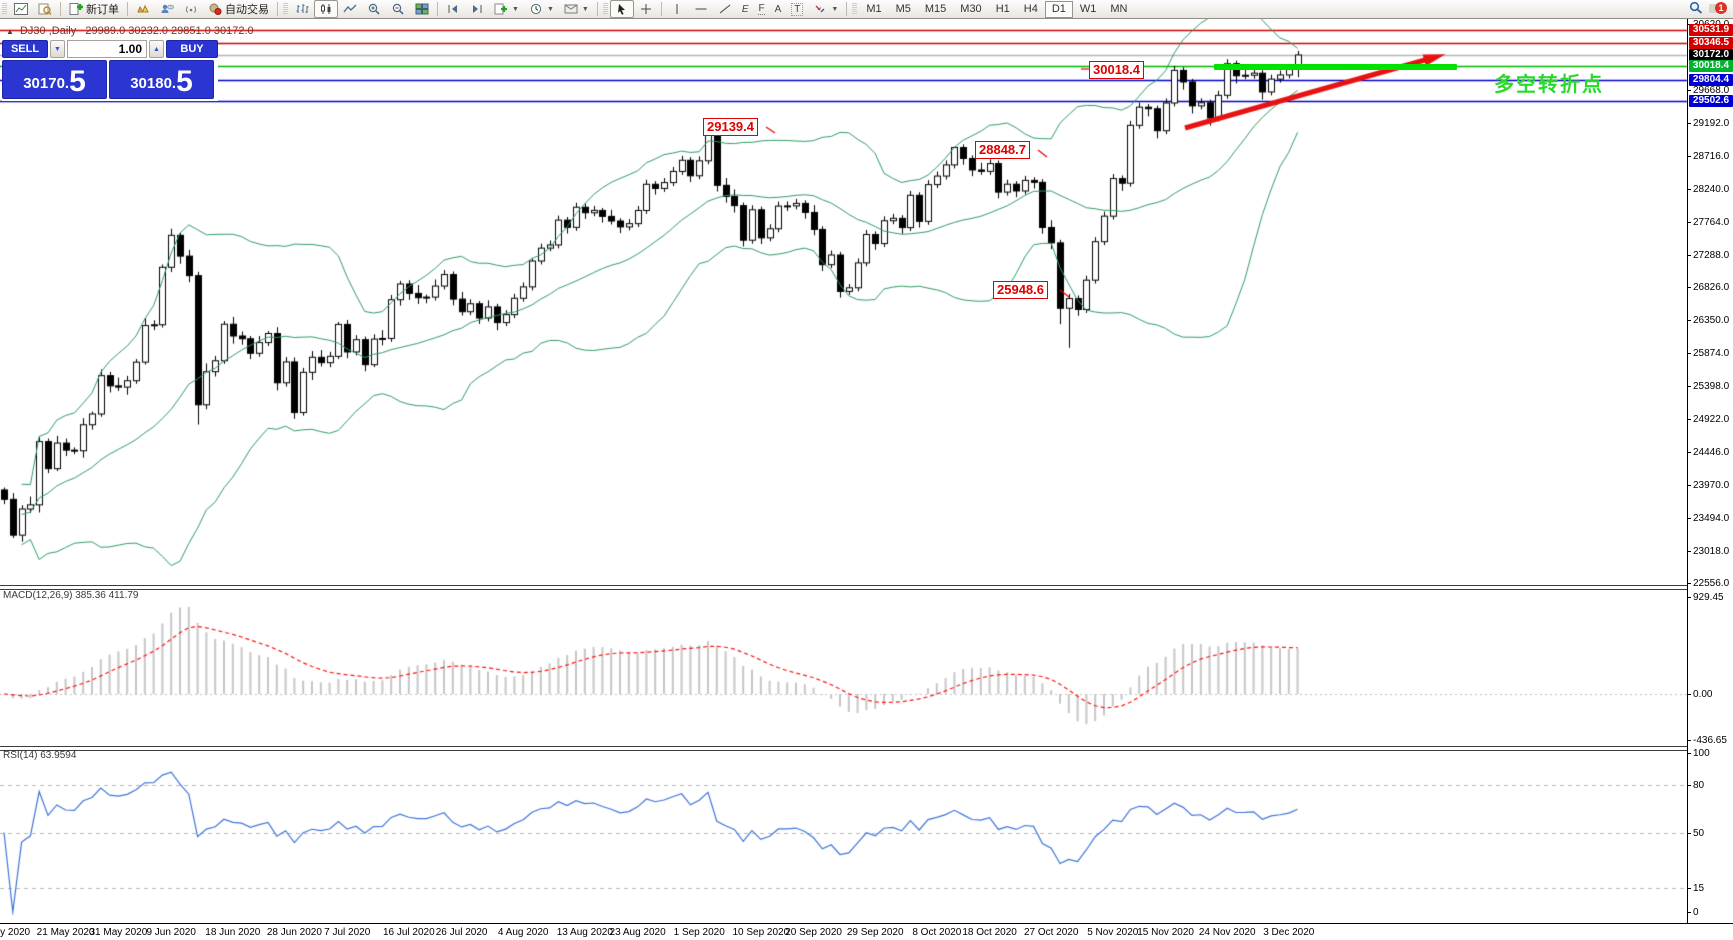 The height and width of the screenshot is (940, 1733). Describe the element at coordinates (1711, 80) in the screenshot. I see `price-level-badge: 29804.4` at that location.